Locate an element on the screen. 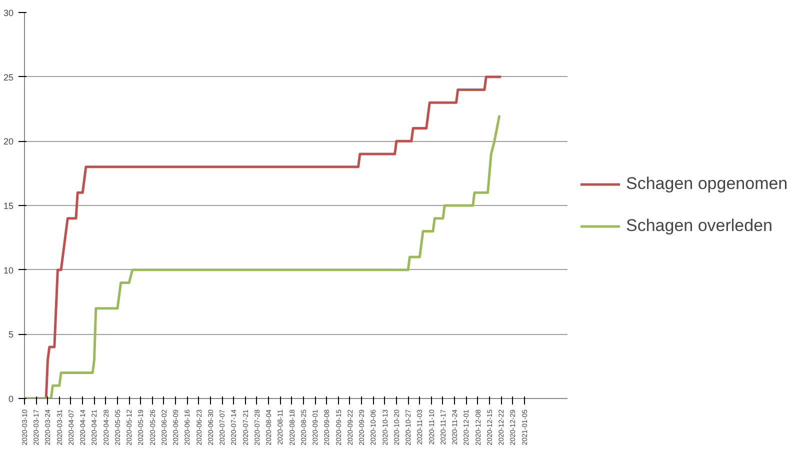 The image size is (800, 450). legend-label: Schagen overleden is located at coordinates (699, 226).